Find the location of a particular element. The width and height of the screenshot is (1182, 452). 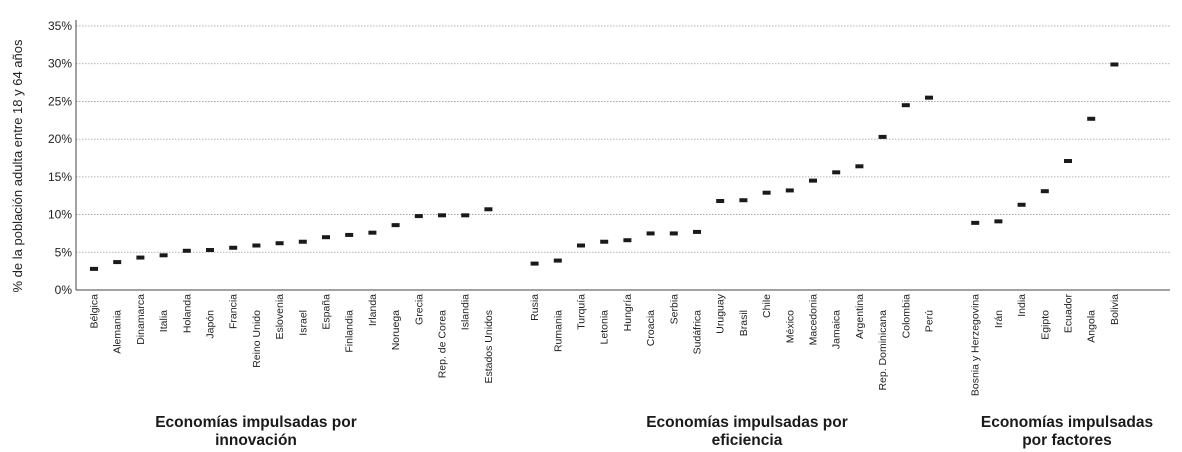

x-tick-label: Rep. Dominicana is located at coordinates (883, 350).